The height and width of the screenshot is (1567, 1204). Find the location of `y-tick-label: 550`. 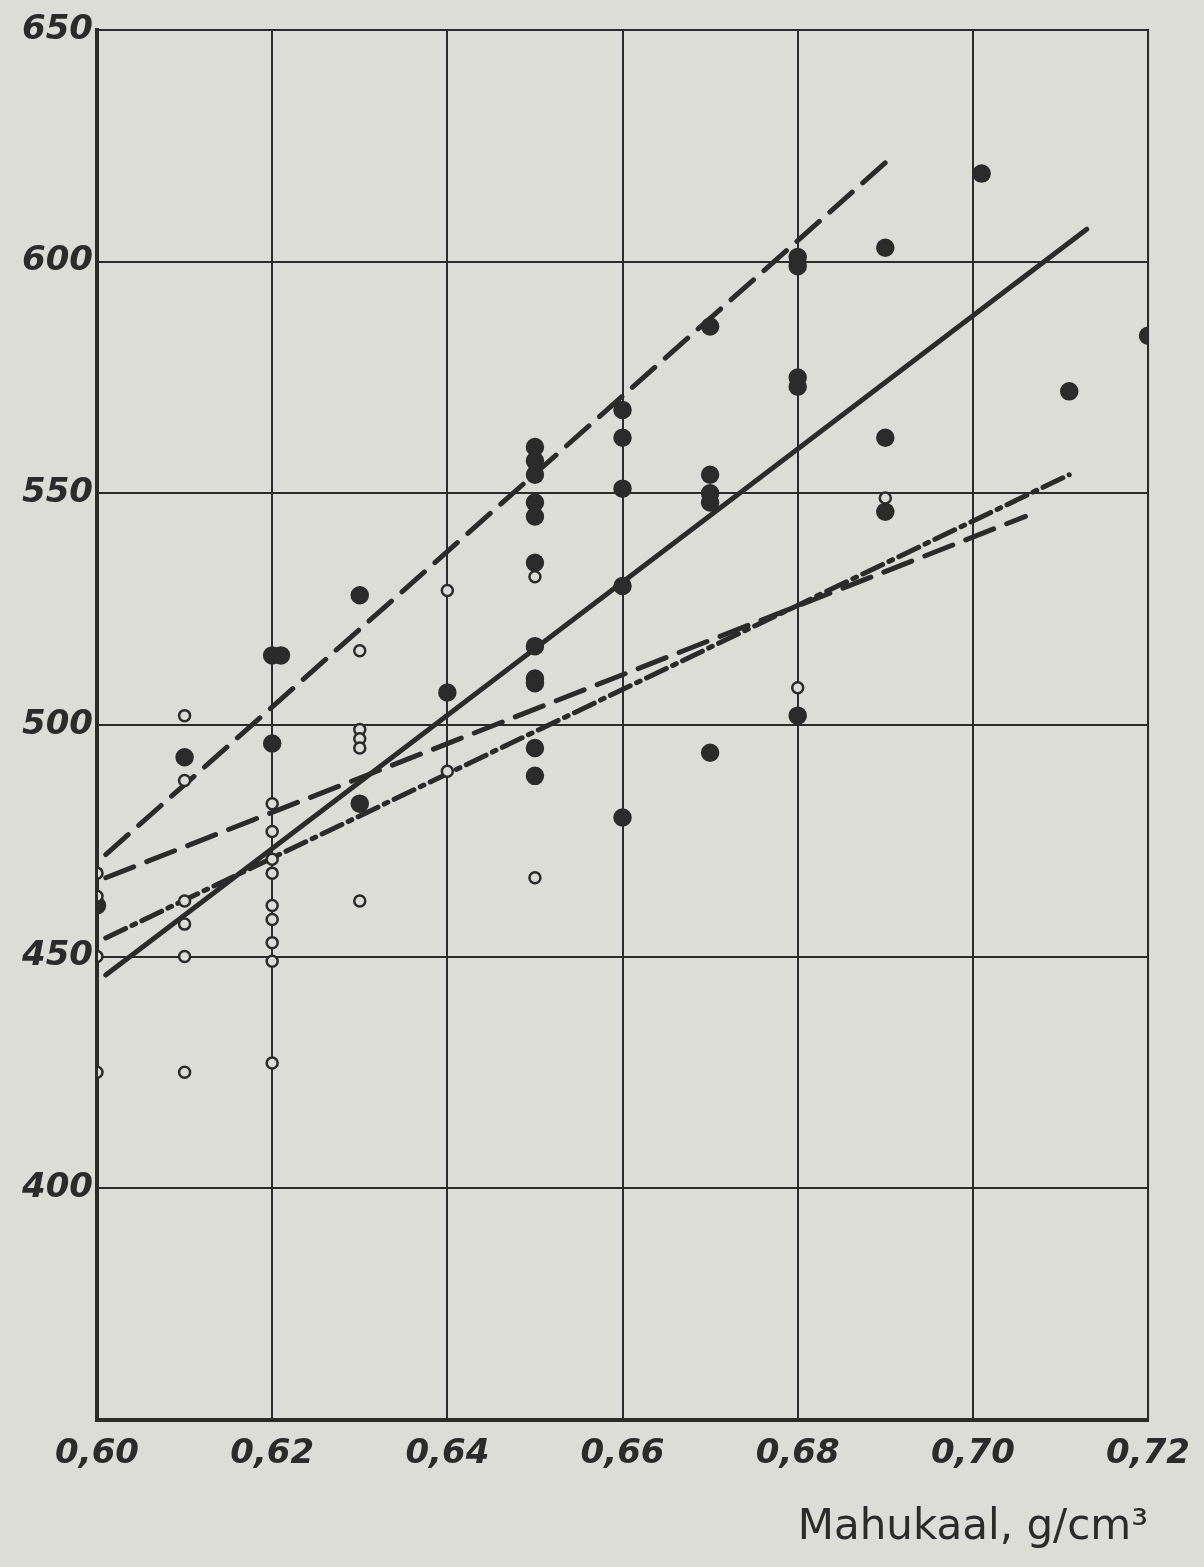

y-tick-label: 550 is located at coordinates (57, 490).